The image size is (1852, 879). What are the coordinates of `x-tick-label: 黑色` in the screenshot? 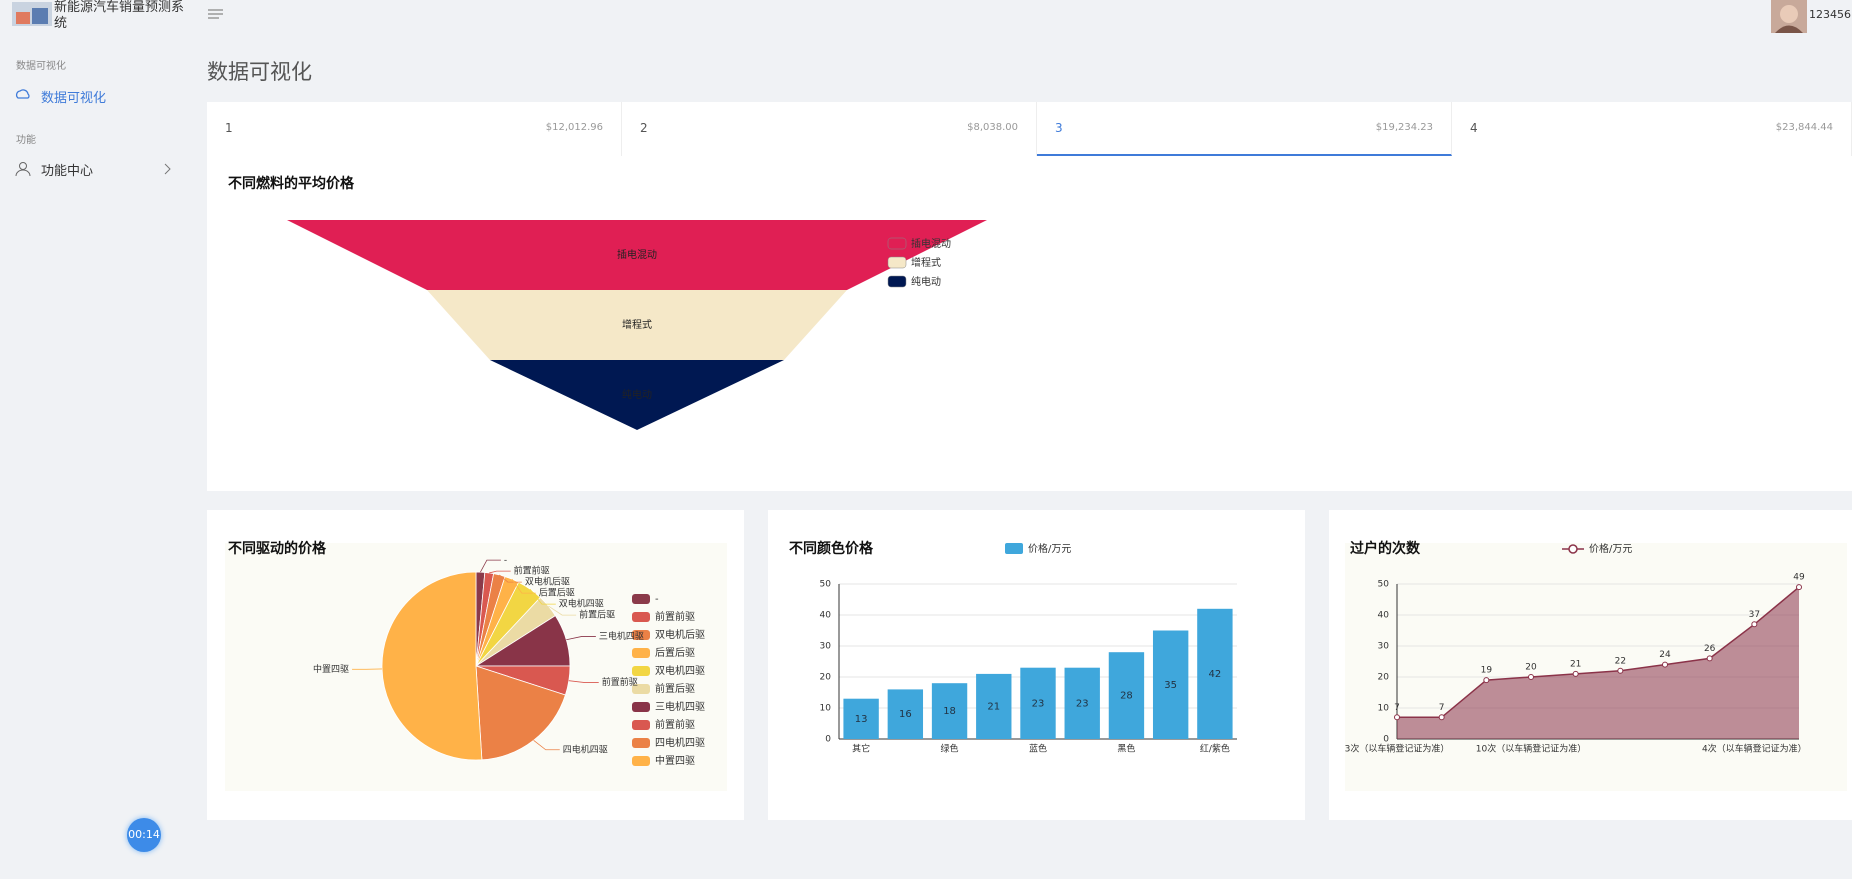 It's located at (1126, 749).